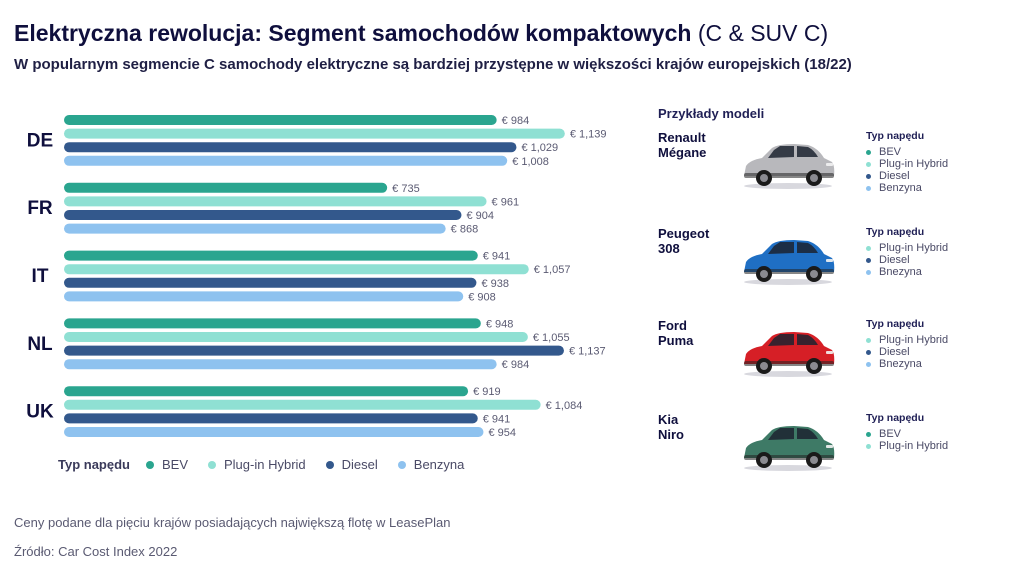 This screenshot has width=1024, height=576. Describe the element at coordinates (40, 276) in the screenshot. I see `country-label: IT` at that location.